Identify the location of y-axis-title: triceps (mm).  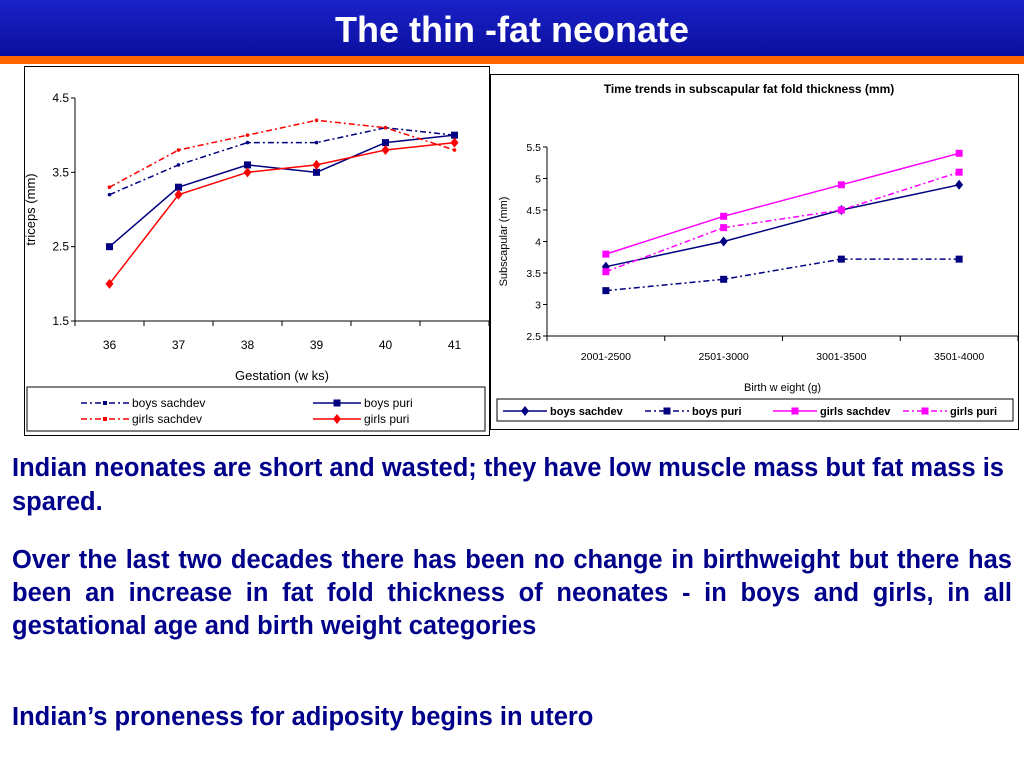
(31, 209).